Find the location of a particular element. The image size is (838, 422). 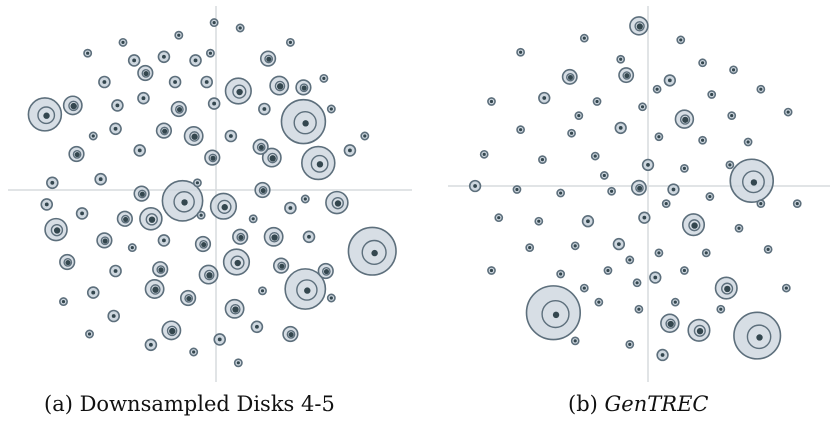

caption-a-label: (a) is located at coordinates (58, 404).